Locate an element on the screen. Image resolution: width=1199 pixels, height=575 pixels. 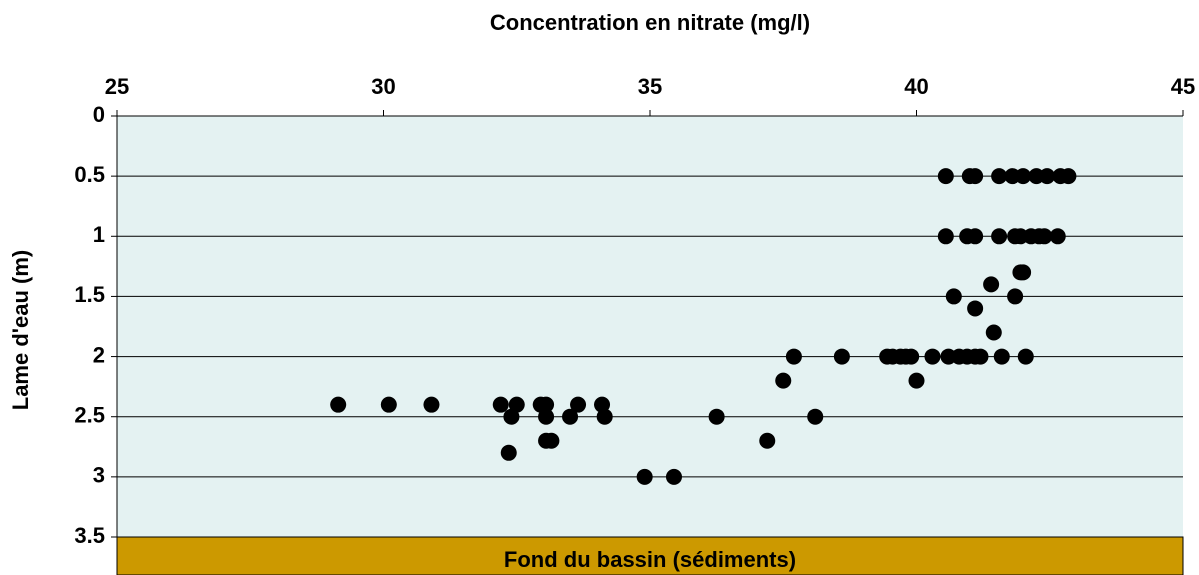
annotation: Fond du bassin (sédiments) is located at coordinates (650, 559).